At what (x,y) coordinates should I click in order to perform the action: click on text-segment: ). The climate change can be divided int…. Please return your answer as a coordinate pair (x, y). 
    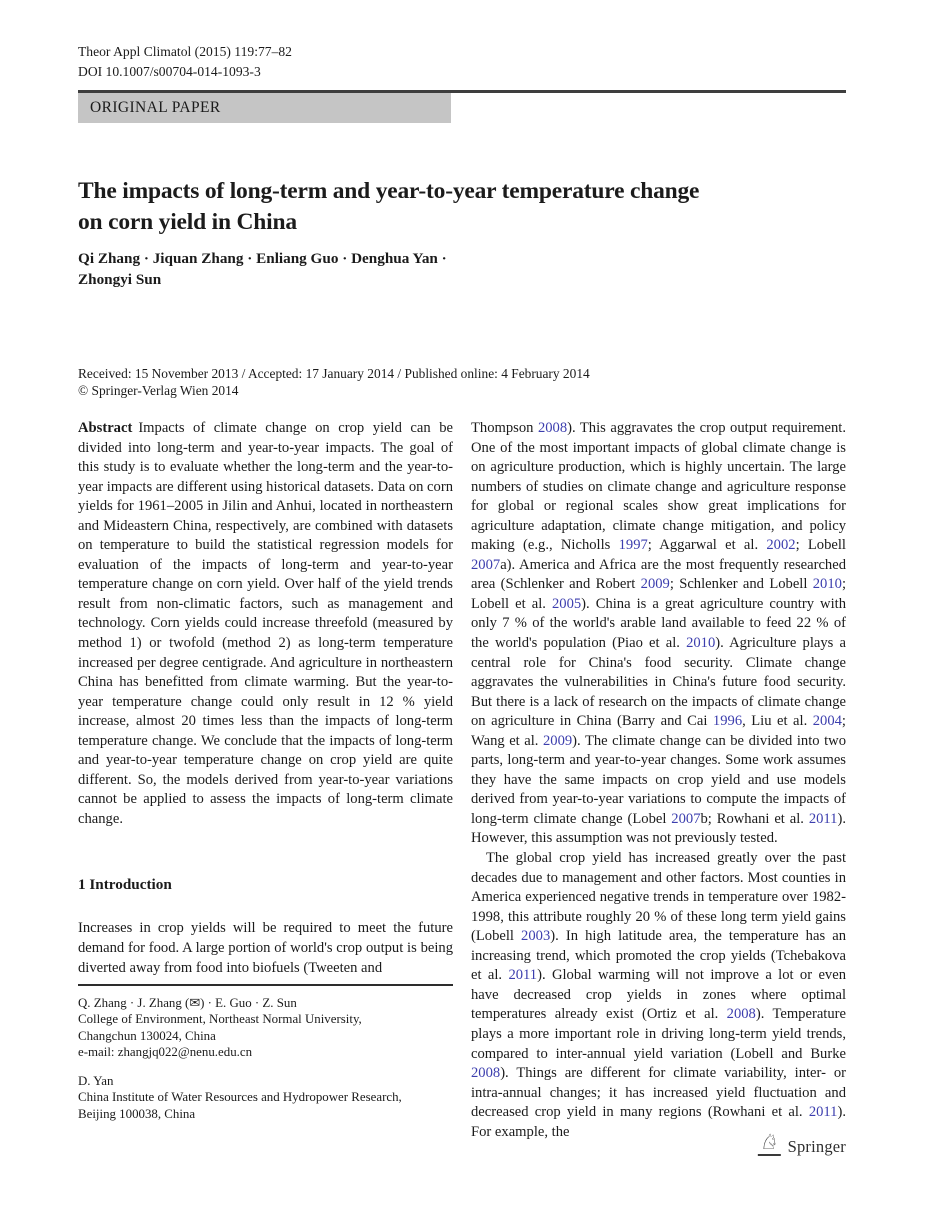
    Looking at the image, I should click on (658, 779).